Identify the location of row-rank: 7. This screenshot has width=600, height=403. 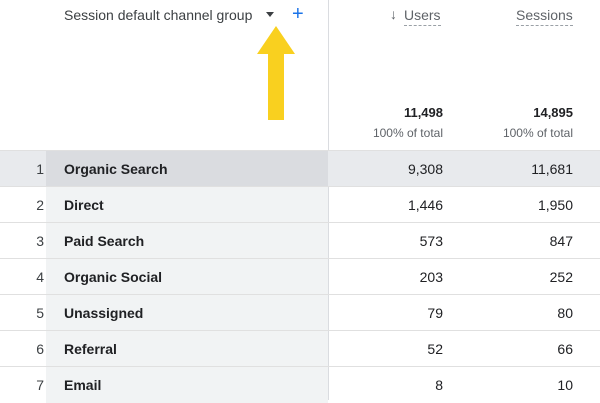
(40, 385).